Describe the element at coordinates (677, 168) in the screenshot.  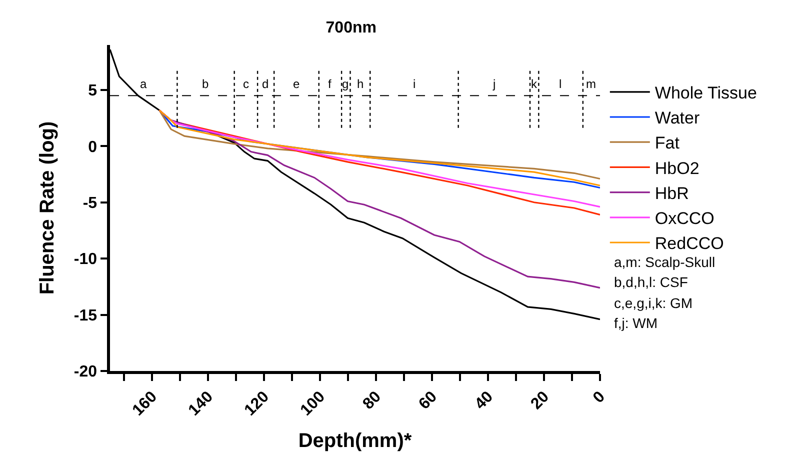
I see `legend-label: HbO2` at that location.